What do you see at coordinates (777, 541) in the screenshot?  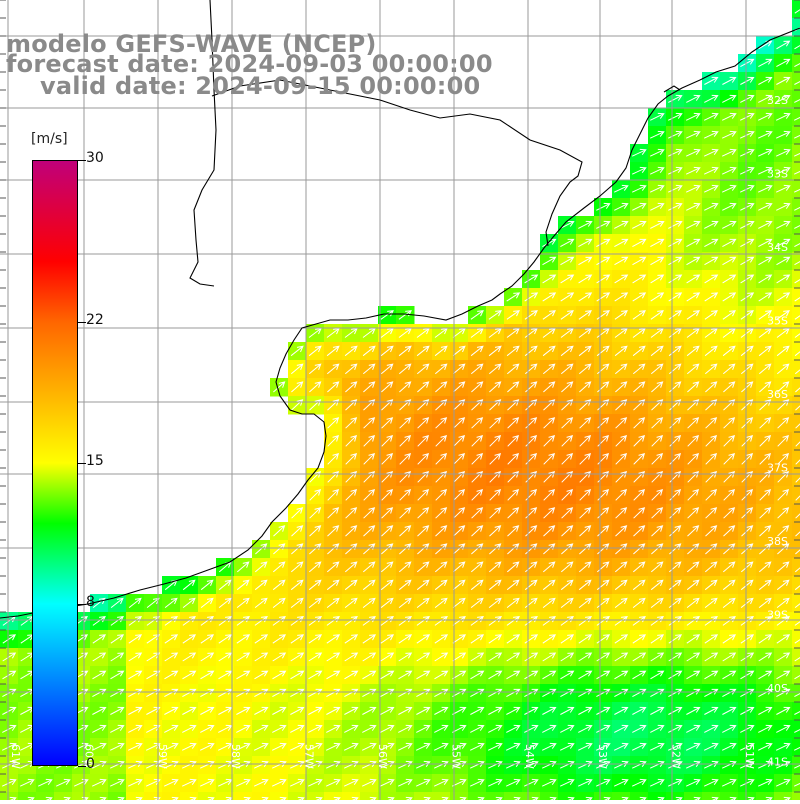 I see `latitude-label: 38S` at bounding box center [777, 541].